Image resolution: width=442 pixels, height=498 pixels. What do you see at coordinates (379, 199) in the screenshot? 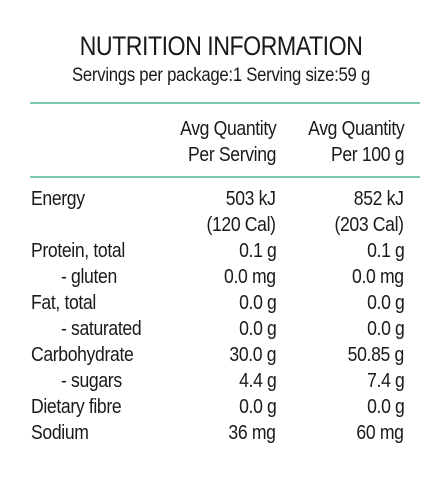
I see `row-per100-energy: 852 kJ` at bounding box center [379, 199].